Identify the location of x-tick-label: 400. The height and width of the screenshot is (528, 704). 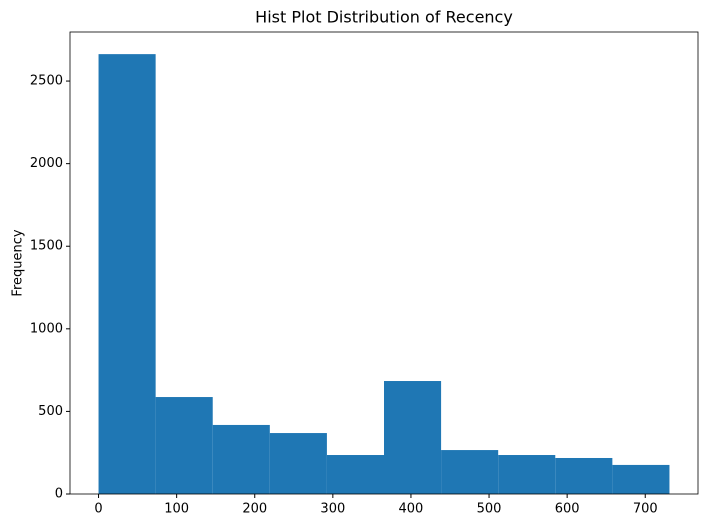
(411, 509).